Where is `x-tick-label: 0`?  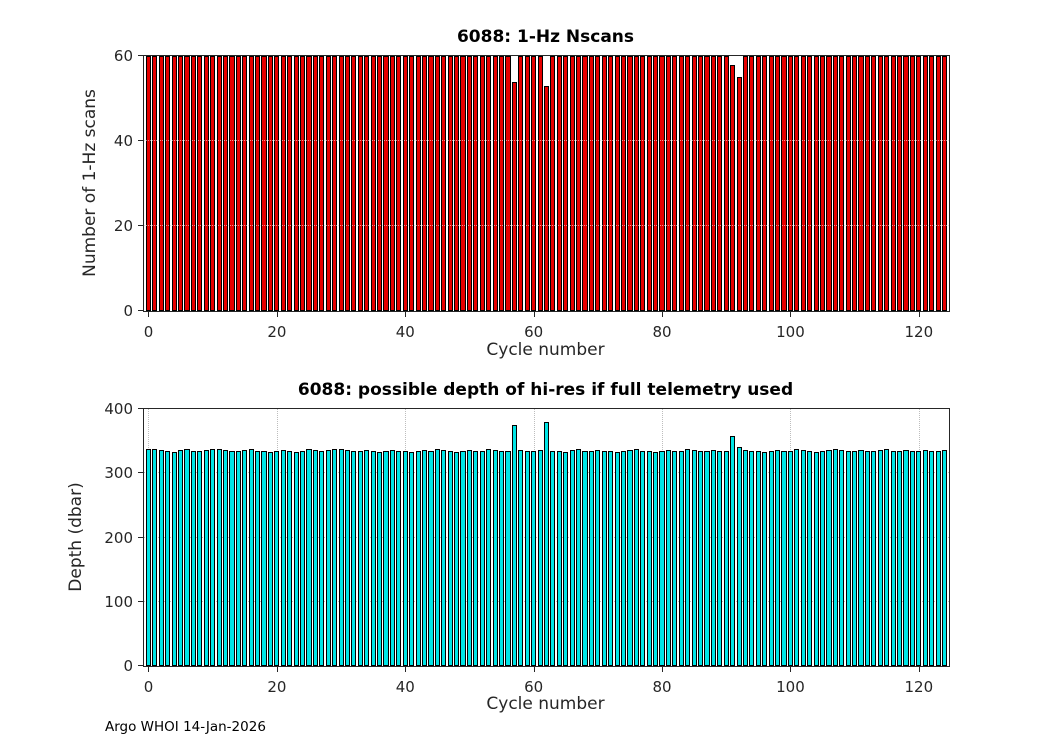 x-tick-label: 0 is located at coordinates (148, 687).